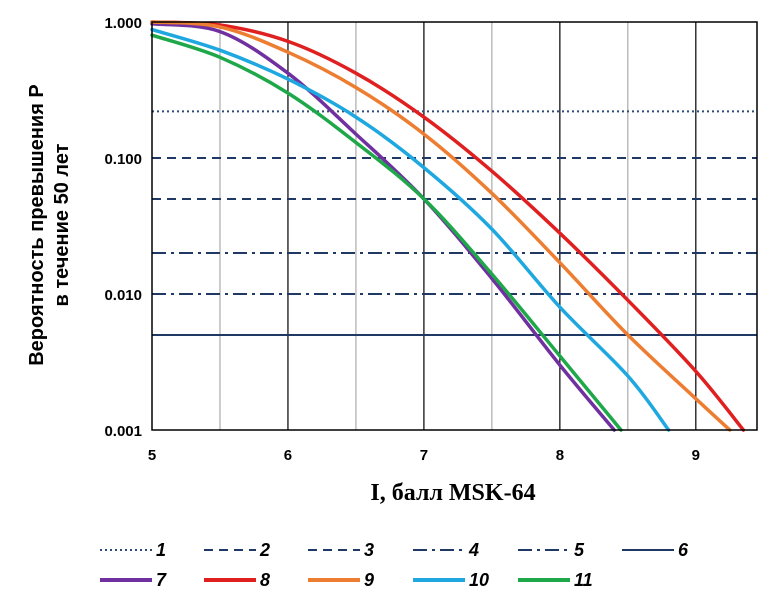  Describe the element at coordinates (479, 580) in the screenshot. I see `legend-label-10: 10` at that location.